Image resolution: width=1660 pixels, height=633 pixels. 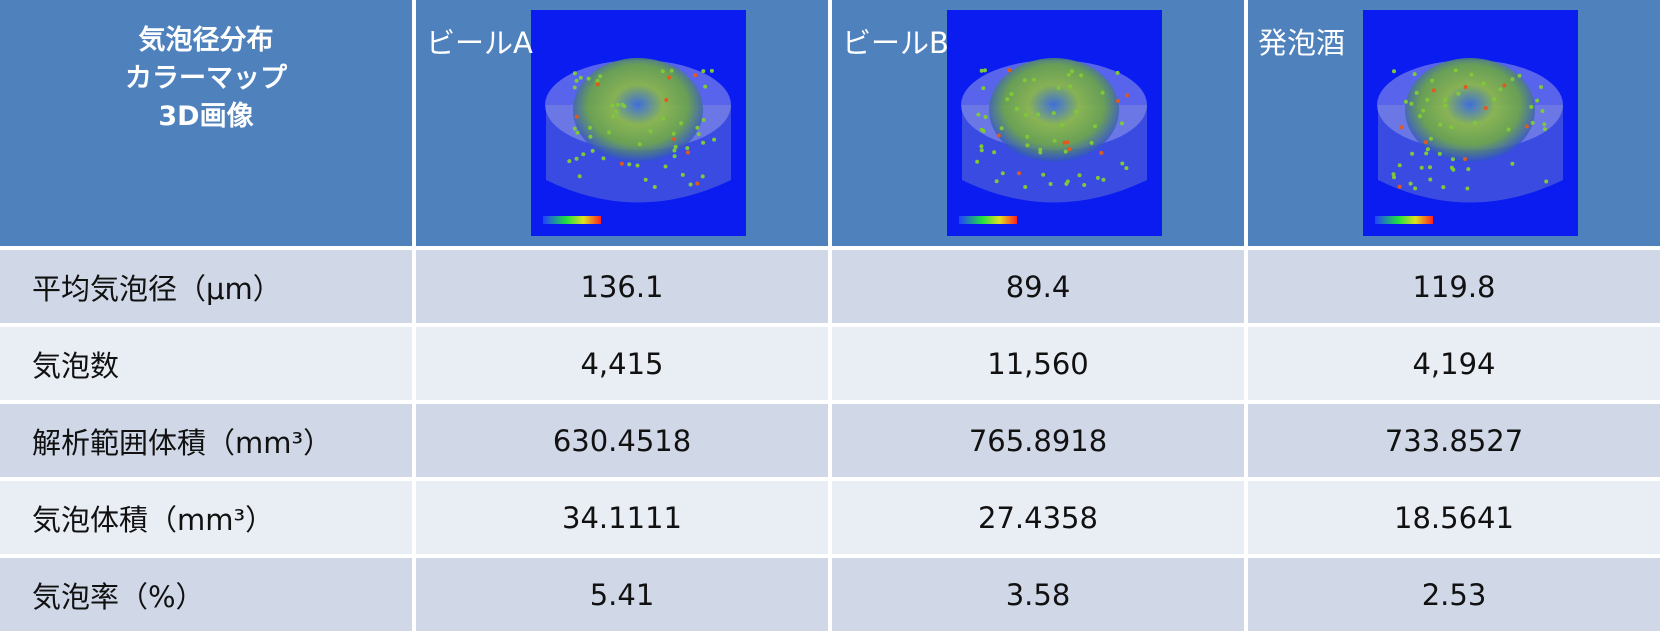 What do you see at coordinates (1454, 286) in the screenshot?
I see `value-cell: 119.8` at bounding box center [1454, 286].